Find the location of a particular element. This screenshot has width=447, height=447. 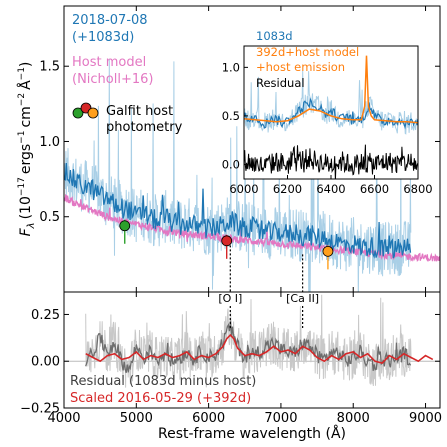

inset-residual is located at coordinates (331, 161).